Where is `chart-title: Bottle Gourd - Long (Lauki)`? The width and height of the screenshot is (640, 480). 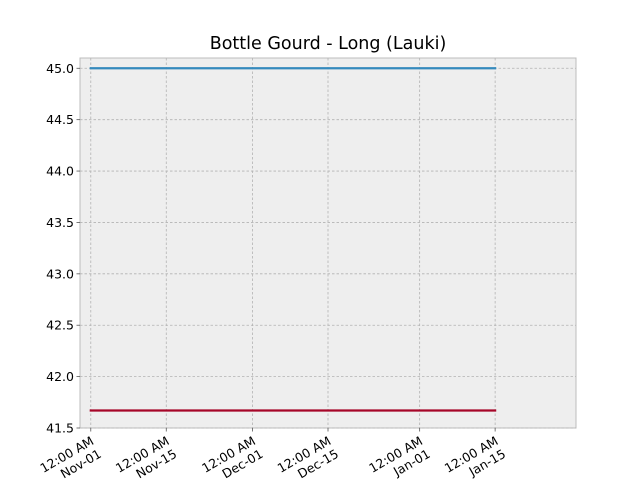
chart-title: Bottle Gourd - Long (Lauki) is located at coordinates (328, 44).